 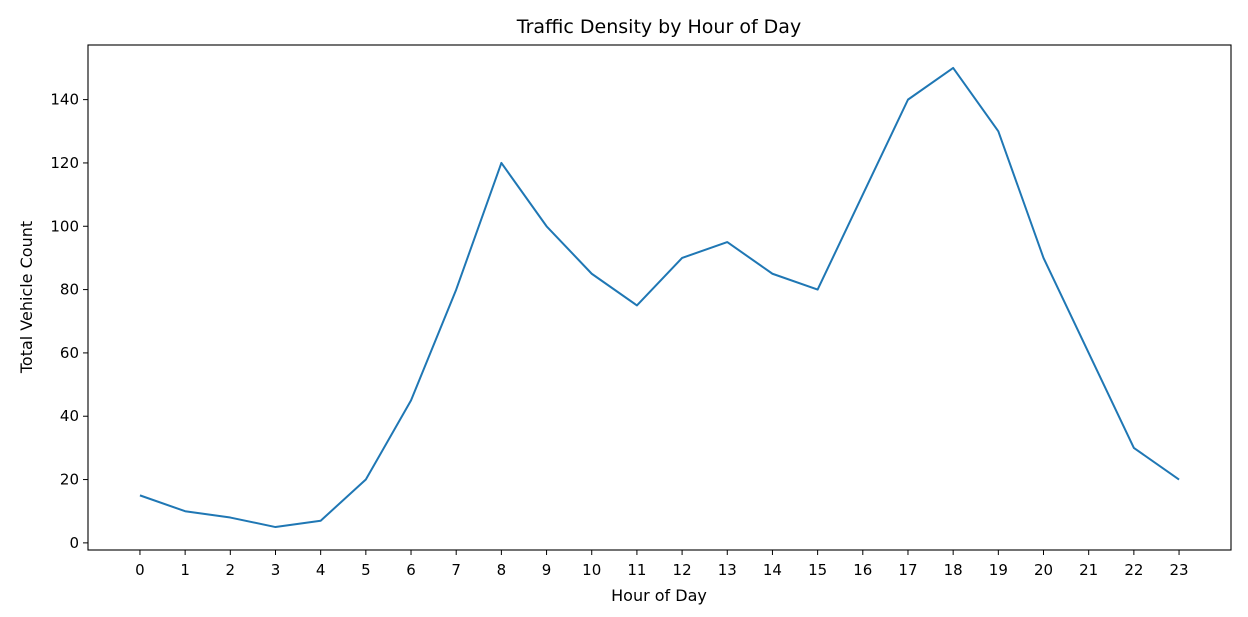 I want to click on x-tick-label: 22, so click(x=1133, y=570).